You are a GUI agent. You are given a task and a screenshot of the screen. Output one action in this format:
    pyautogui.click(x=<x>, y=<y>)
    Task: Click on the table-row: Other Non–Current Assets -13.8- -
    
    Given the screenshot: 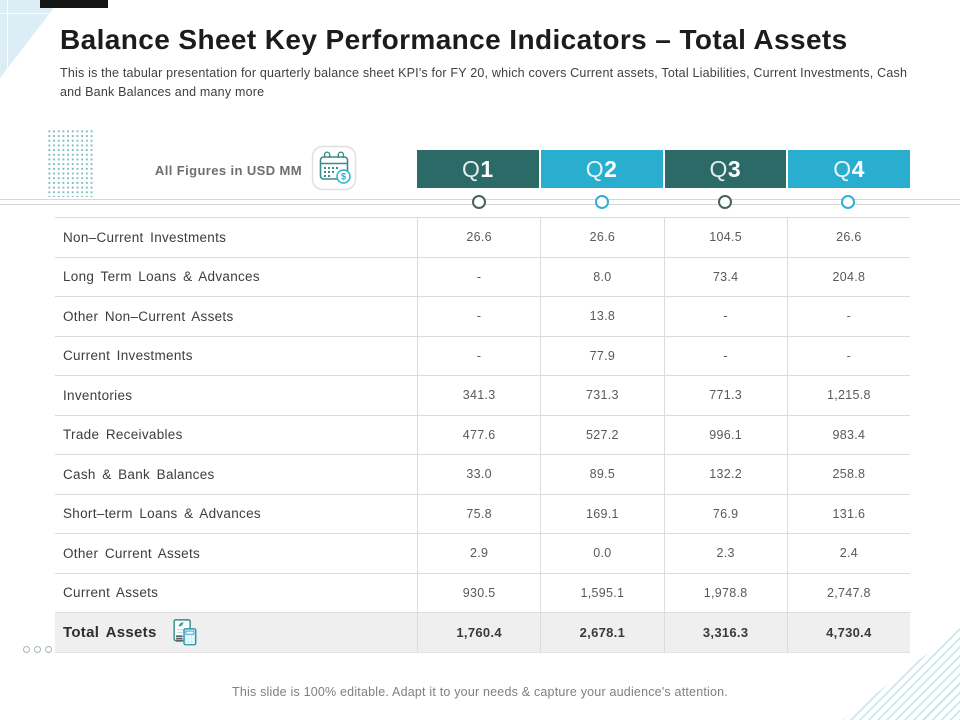 What is the action you would take?
    pyautogui.click(x=482, y=317)
    